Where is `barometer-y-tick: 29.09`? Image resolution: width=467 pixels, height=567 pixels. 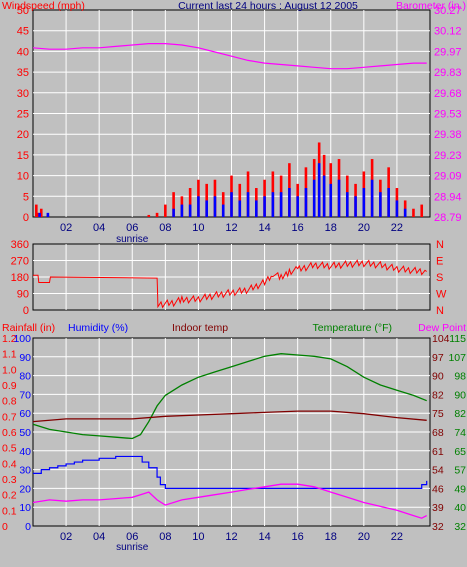
barometer-y-tick: 29.09 is located at coordinates (448, 177).